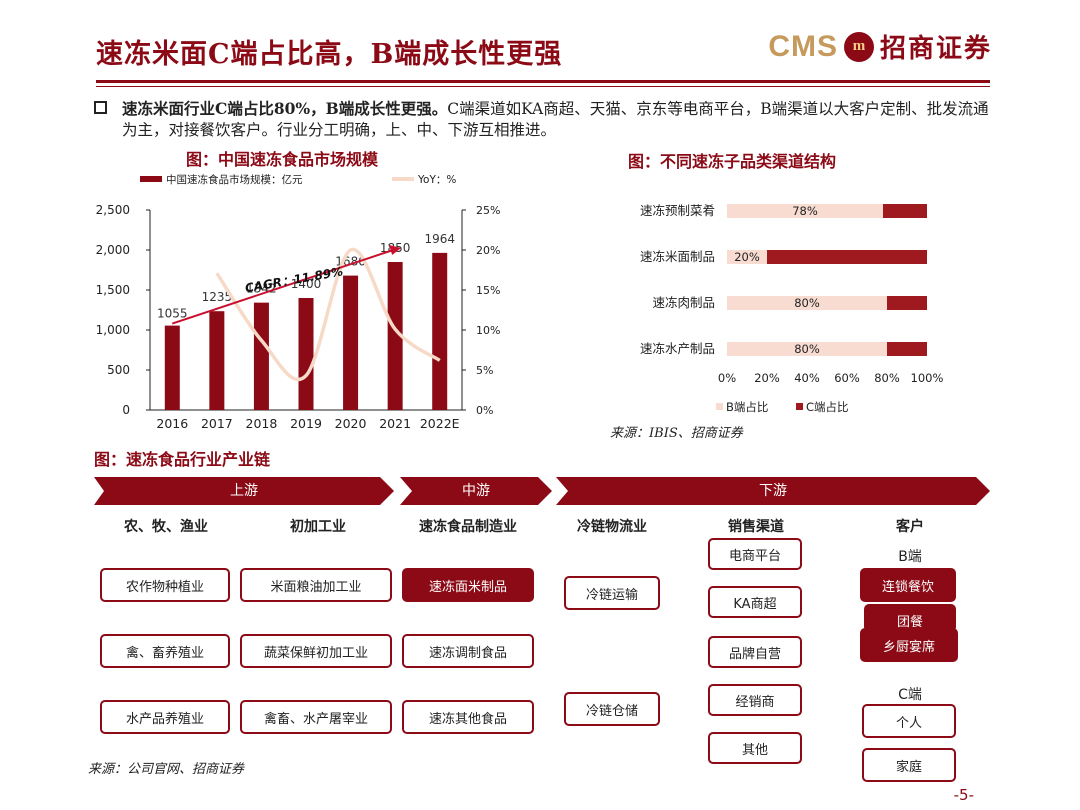 This screenshot has height=810, width=1080. What do you see at coordinates (113, 330) in the screenshot?
I see `y-left-tick-label: 1,000` at bounding box center [113, 330].